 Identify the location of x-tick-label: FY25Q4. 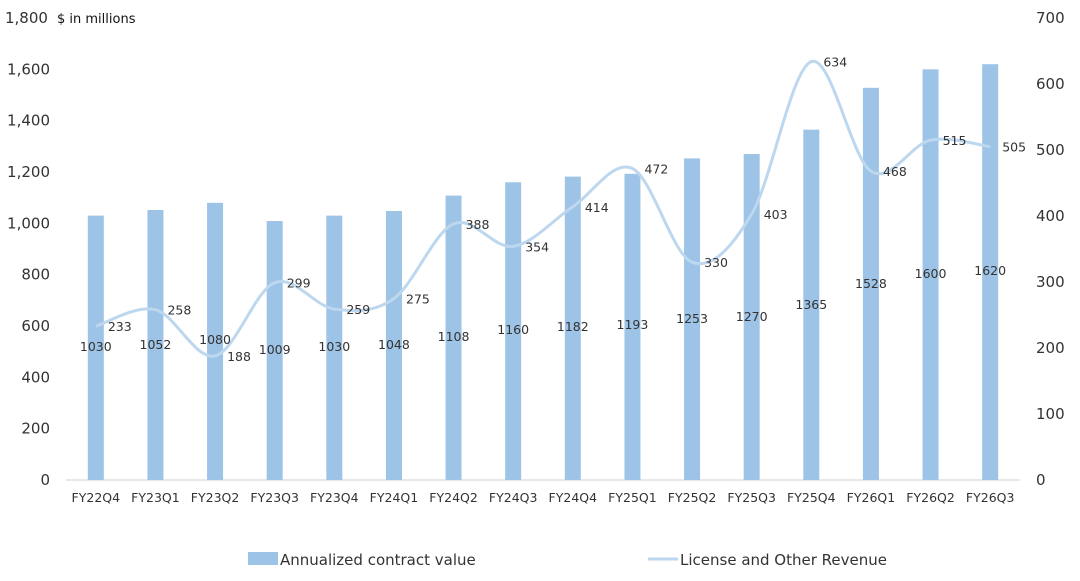
(811, 497).